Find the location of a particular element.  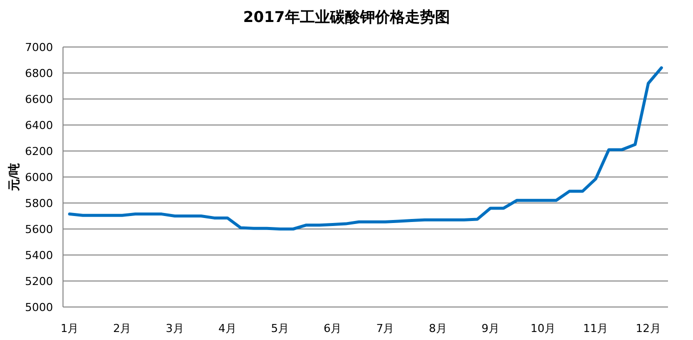

y-axis-title: 元/吨 is located at coordinates (14, 177).